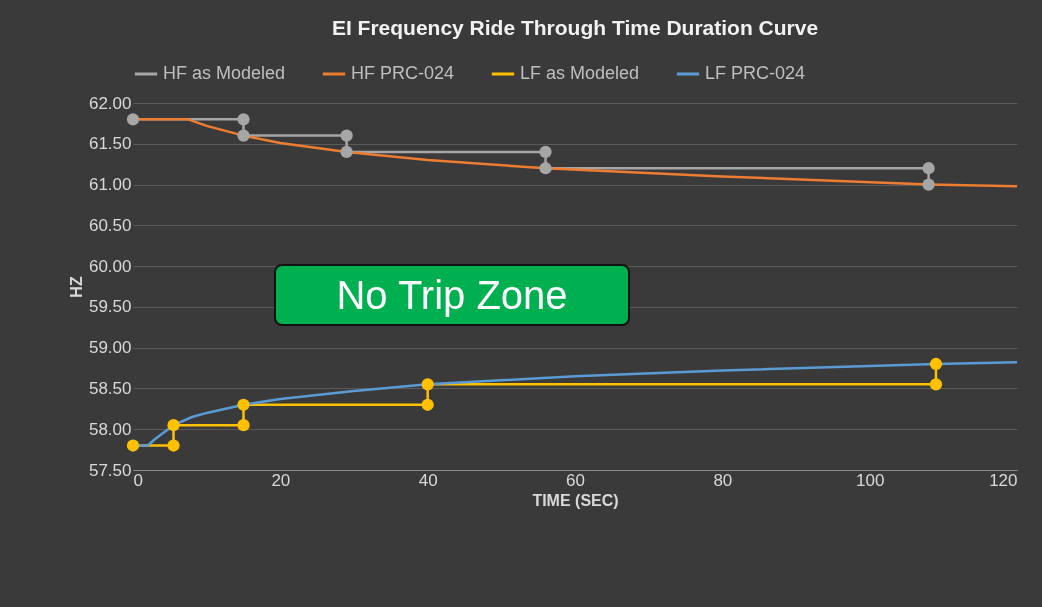  I want to click on legend-label: LF PRC-024, so click(755, 73).